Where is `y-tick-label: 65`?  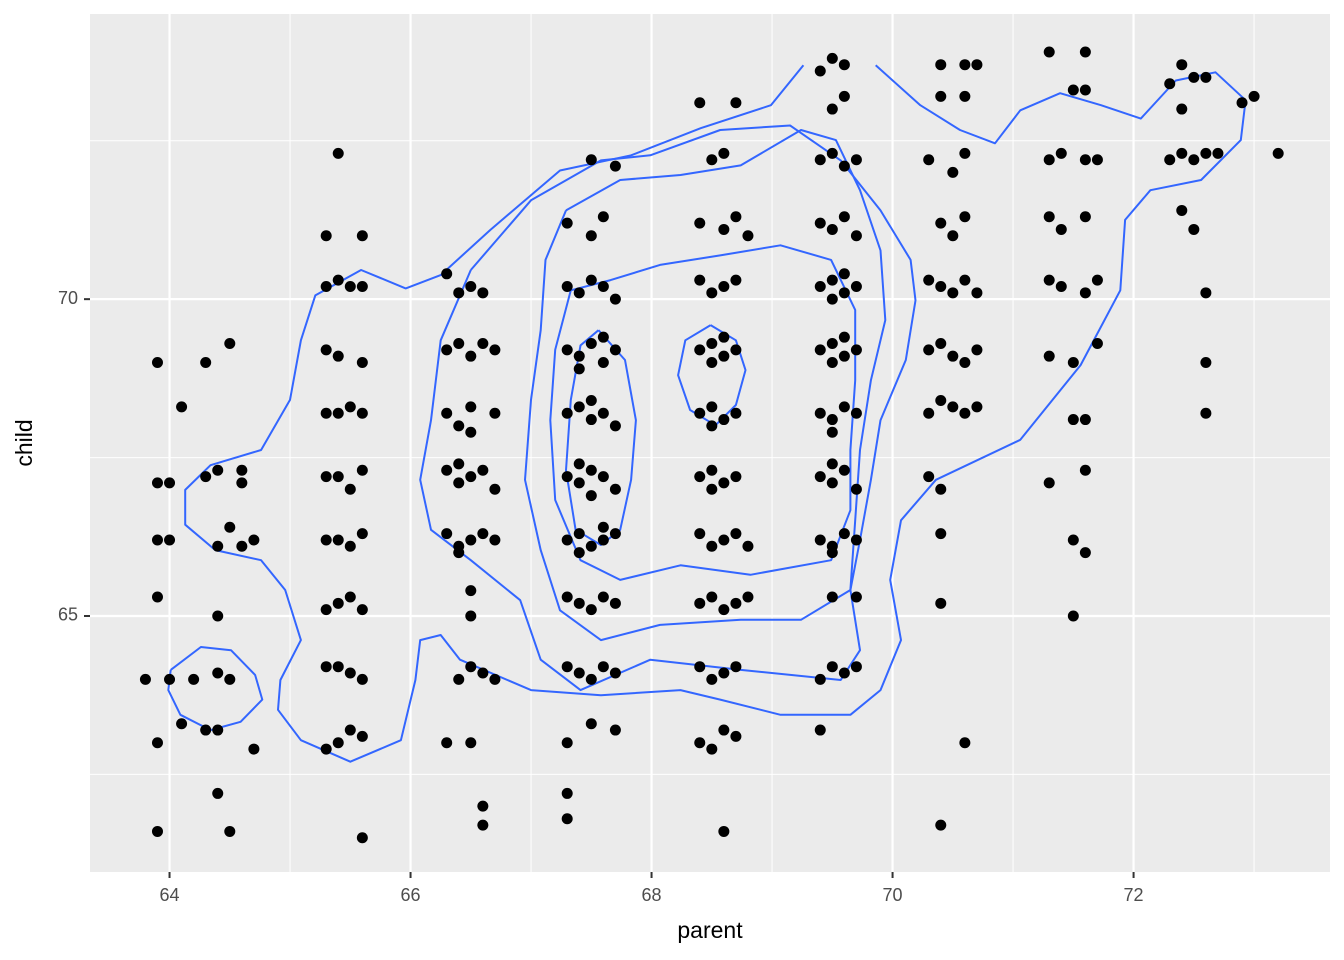 y-tick-label: 65 is located at coordinates (68, 615).